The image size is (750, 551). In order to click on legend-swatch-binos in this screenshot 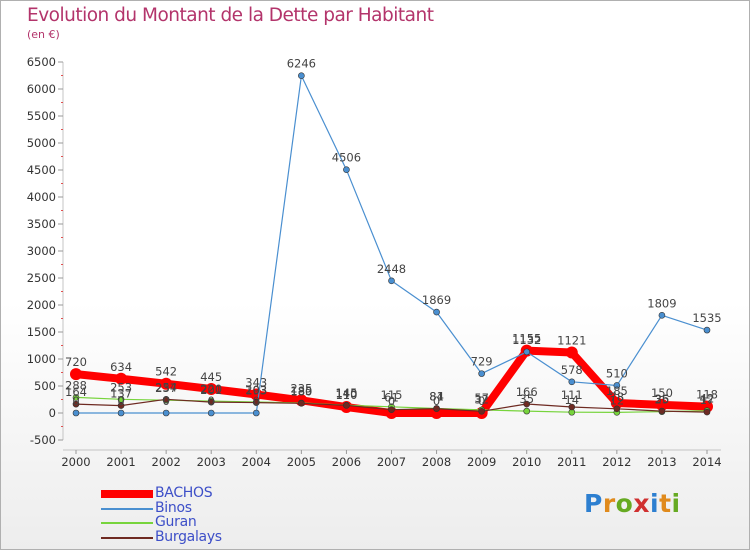, I will do `click(127, 508)`.